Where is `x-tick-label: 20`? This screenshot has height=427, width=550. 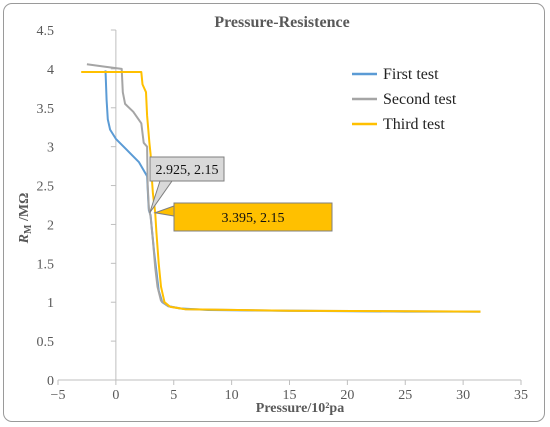
x-tick-label: 20 is located at coordinates (347, 395).